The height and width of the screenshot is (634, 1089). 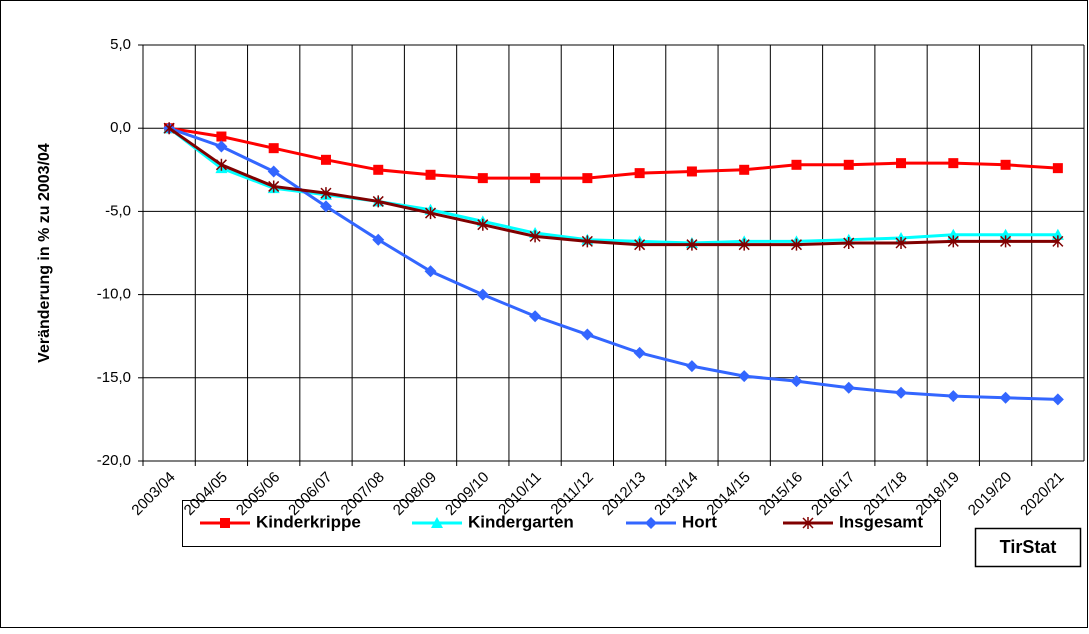 What do you see at coordinates (699, 521) in the screenshot?
I see `legend-label: Hort` at bounding box center [699, 521].